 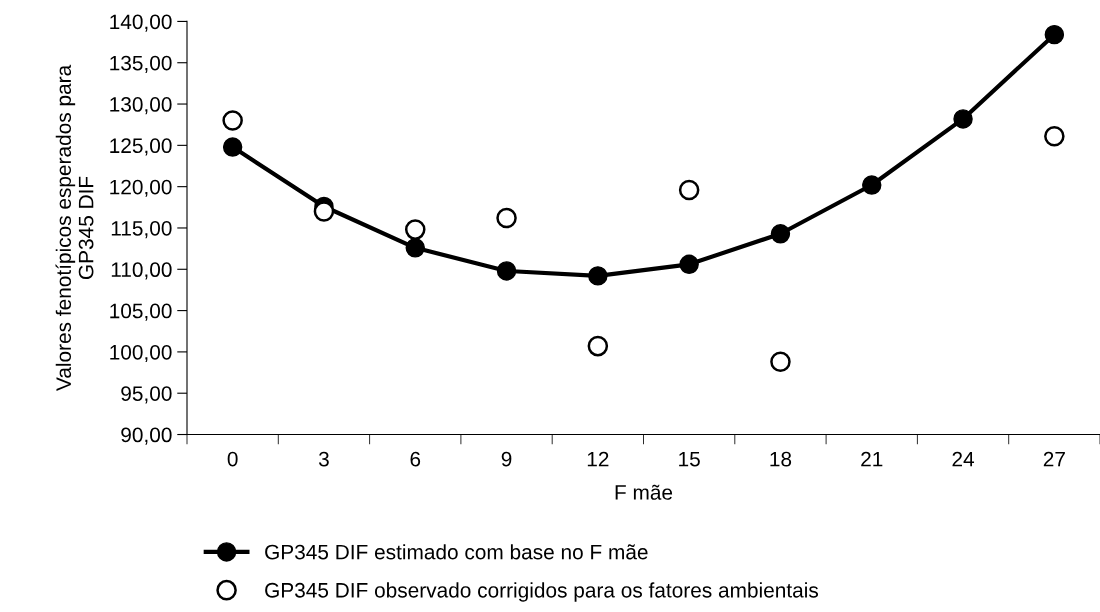 What do you see at coordinates (141, 312) in the screenshot?
I see `y-tick-label: 105,00` at bounding box center [141, 312].